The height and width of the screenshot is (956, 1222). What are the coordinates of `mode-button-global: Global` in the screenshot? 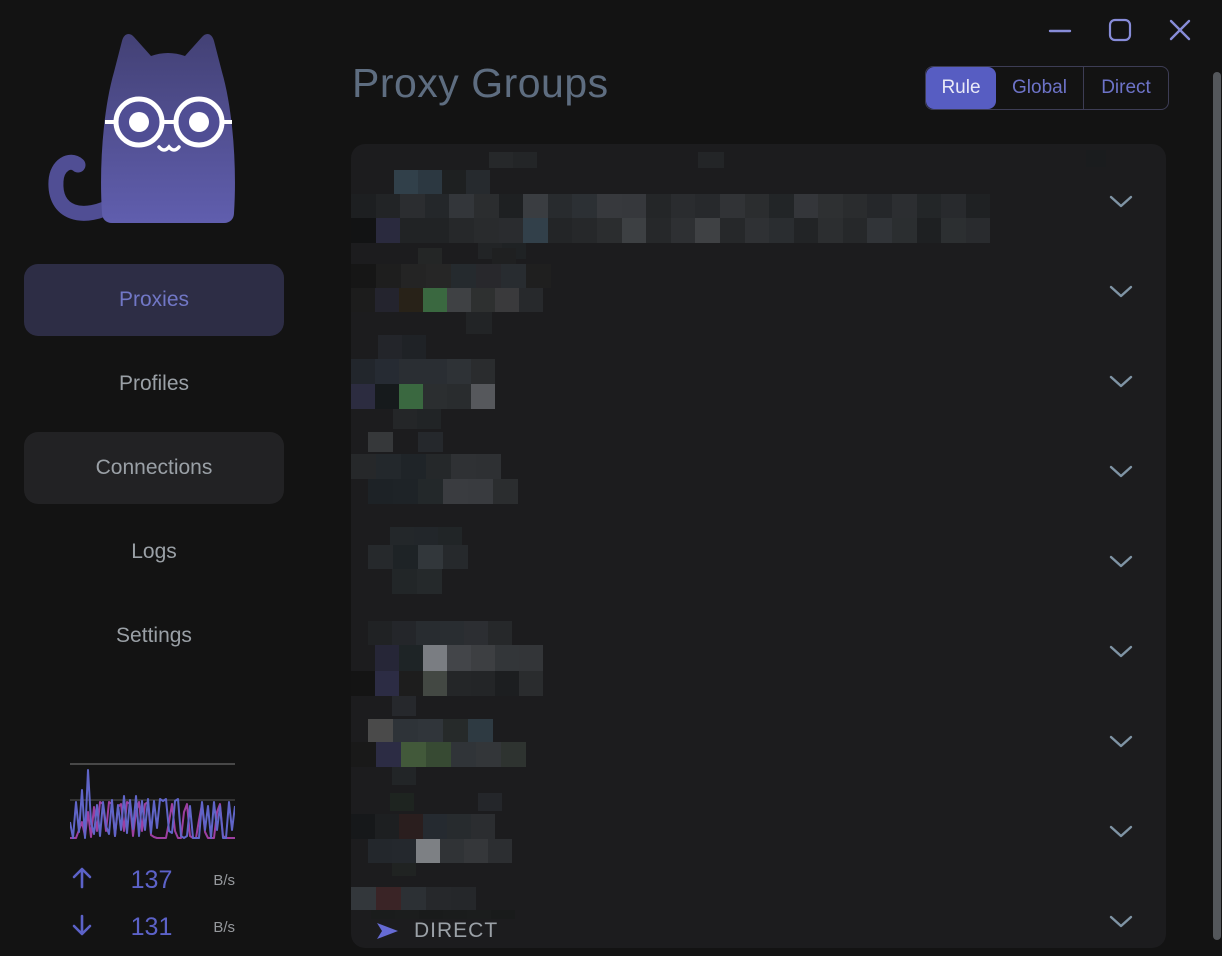 It's located at (1039, 87).